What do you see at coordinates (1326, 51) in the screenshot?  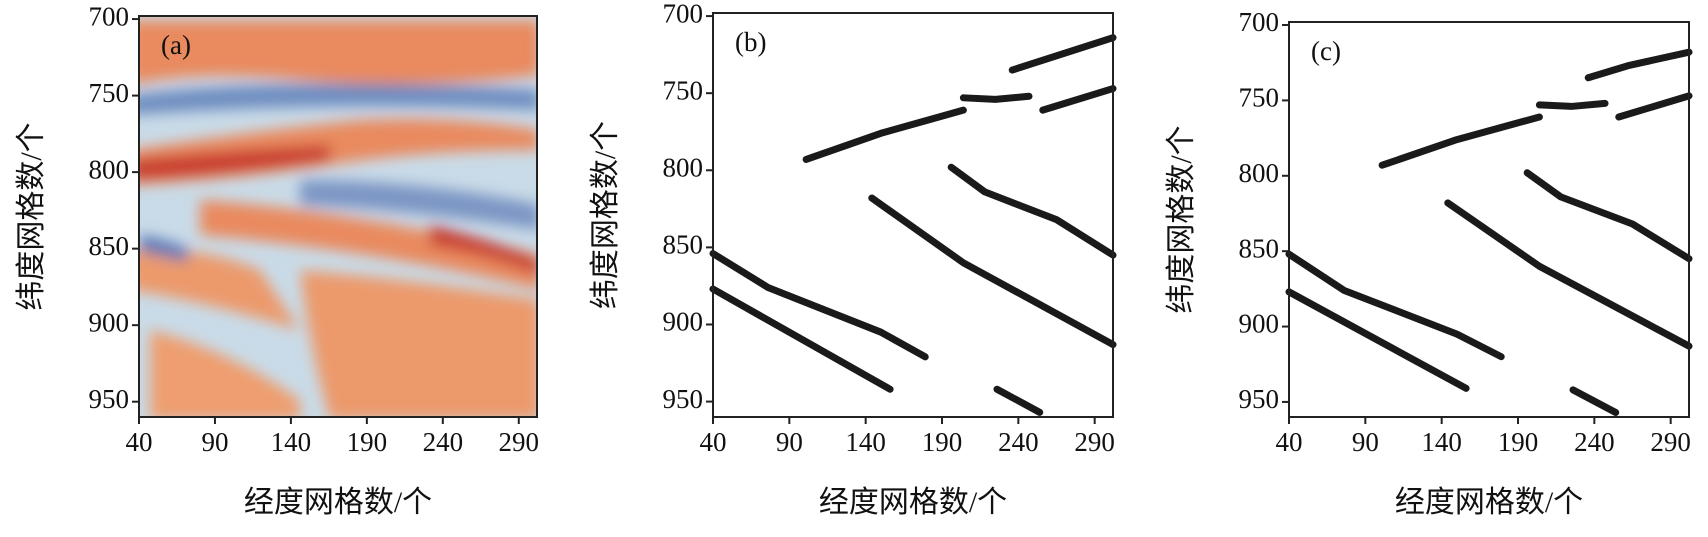 I see `panel-label: (c)` at bounding box center [1326, 51].